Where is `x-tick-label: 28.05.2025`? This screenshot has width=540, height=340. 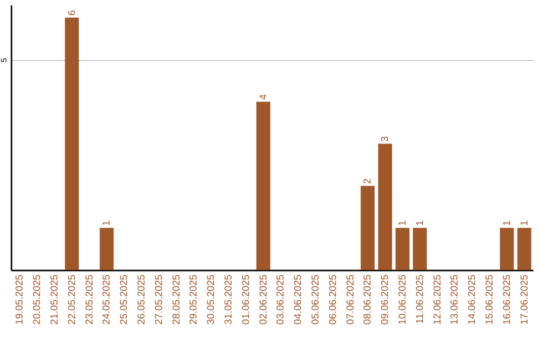
x-tick-label: 28.05.2025 is located at coordinates (176, 299).